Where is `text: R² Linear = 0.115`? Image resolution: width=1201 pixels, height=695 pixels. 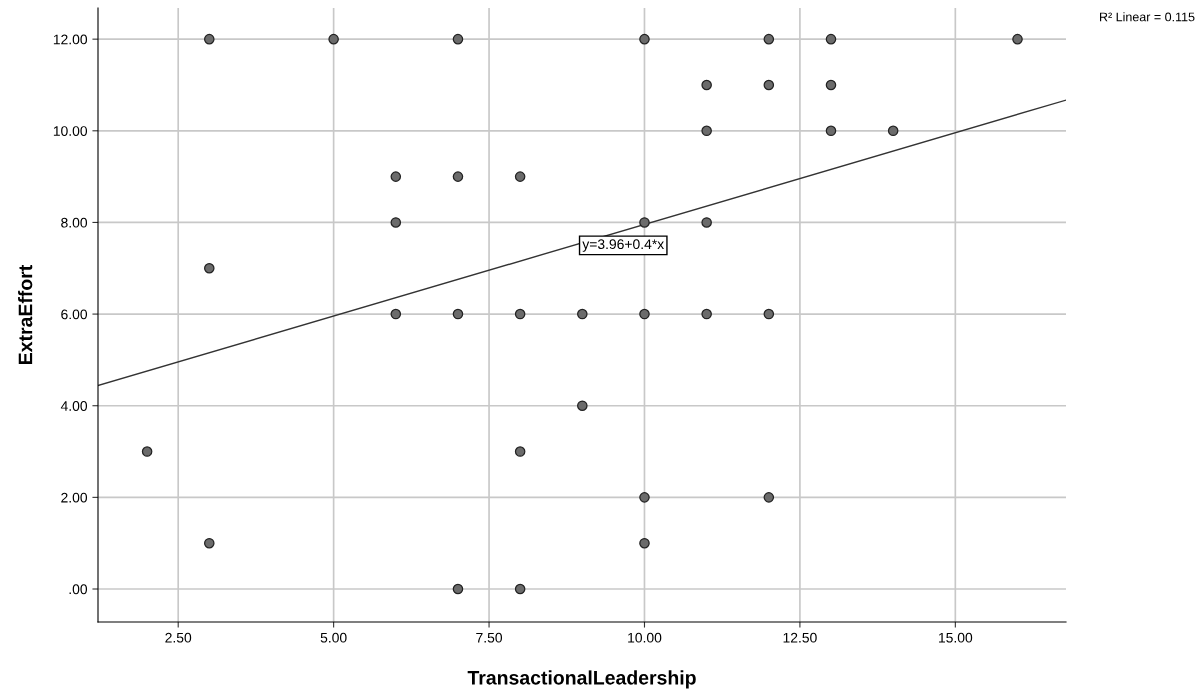
text: R² Linear = 0.115 is located at coordinates (1147, 17).